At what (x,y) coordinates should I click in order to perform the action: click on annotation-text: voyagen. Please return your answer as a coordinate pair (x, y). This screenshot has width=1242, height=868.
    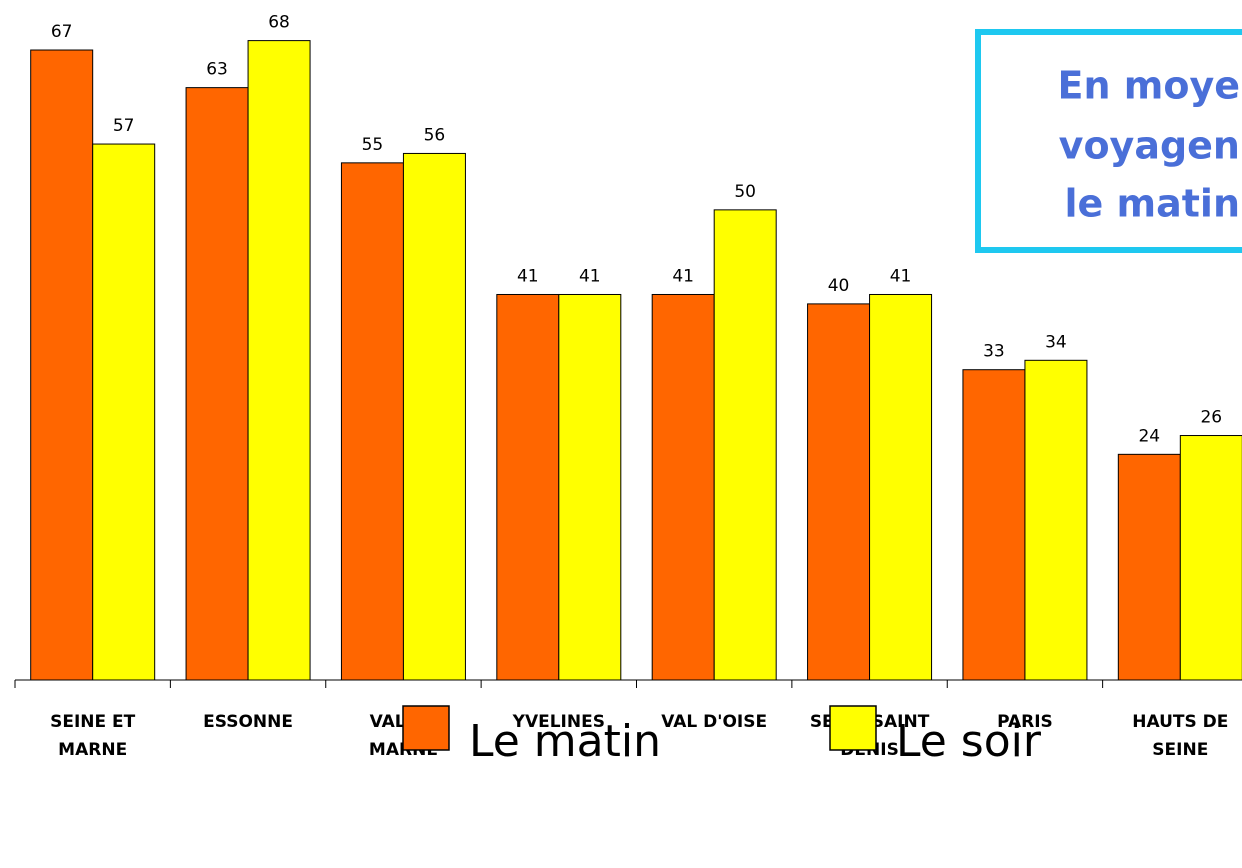
    Looking at the image, I should click on (1149, 146).